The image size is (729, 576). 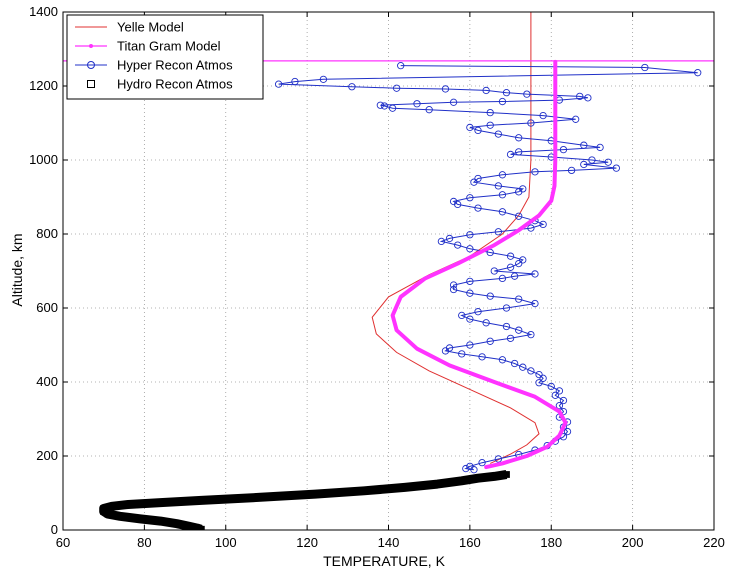 I want to click on x-tick-label: 140, so click(x=389, y=542).